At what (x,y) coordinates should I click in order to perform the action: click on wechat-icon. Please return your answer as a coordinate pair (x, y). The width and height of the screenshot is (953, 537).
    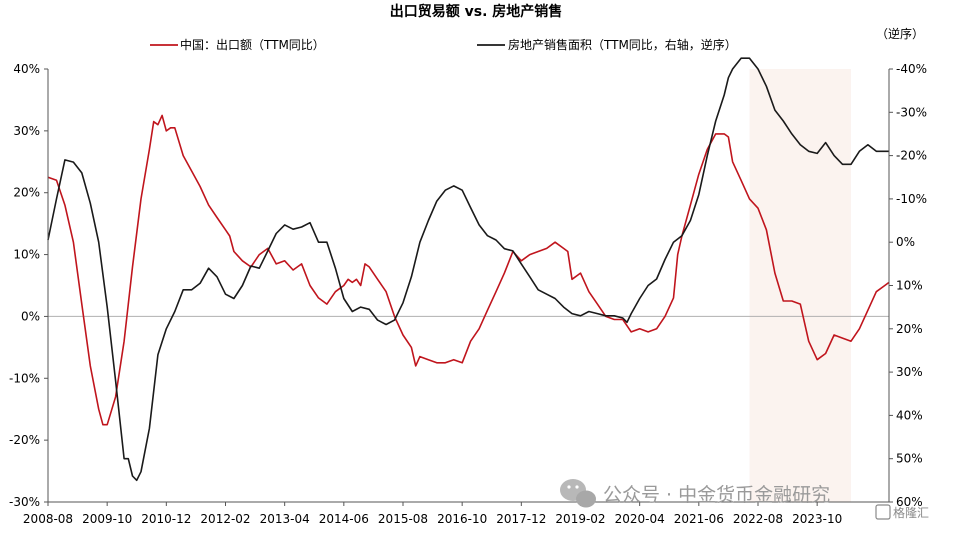
    Looking at the image, I should click on (578, 493).